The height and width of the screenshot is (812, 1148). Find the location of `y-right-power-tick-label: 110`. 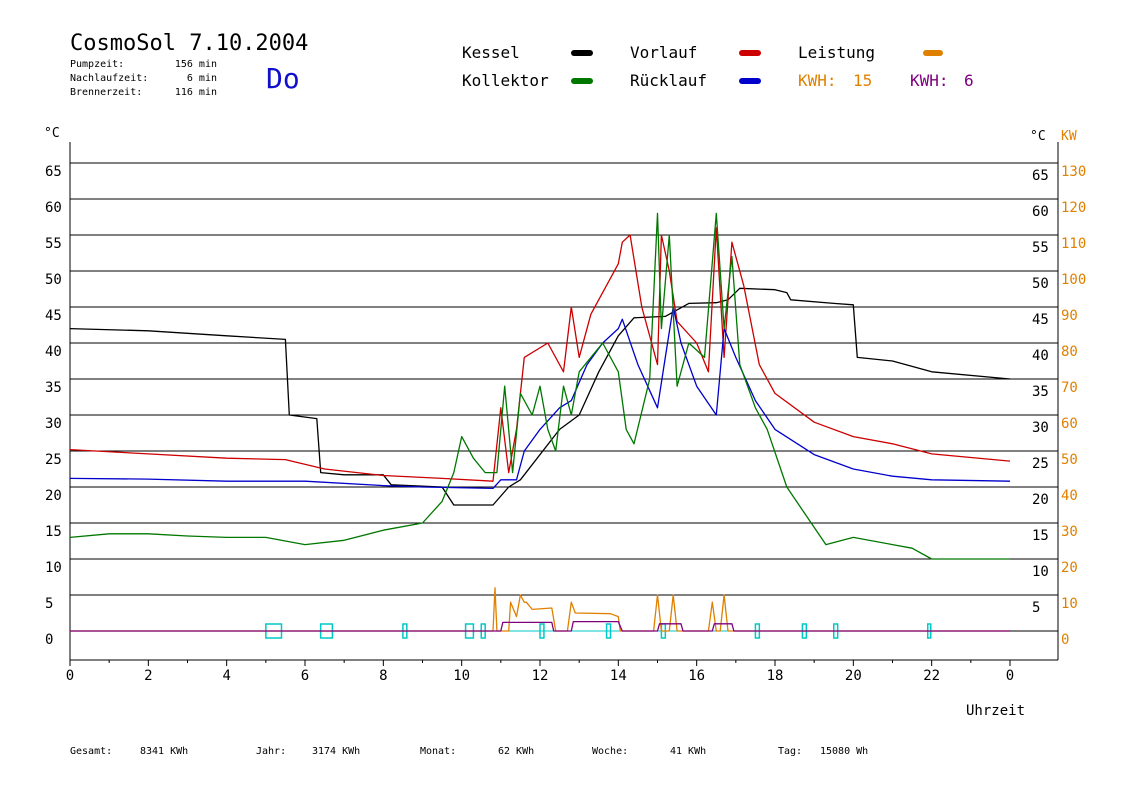

y-right-power-tick-label: 110 is located at coordinates (1073, 244).